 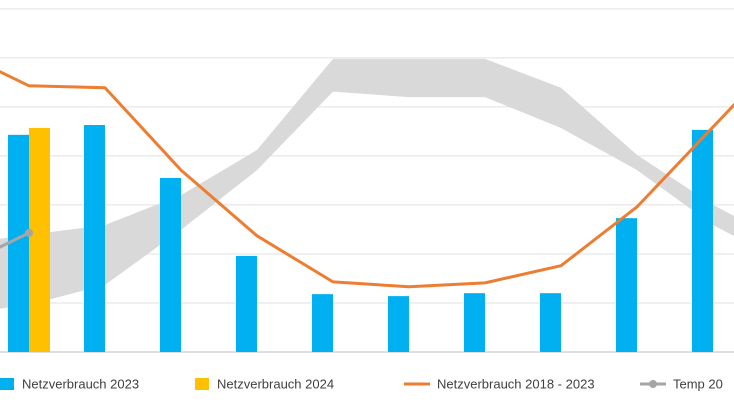 I want to click on legend-label: Netzverbrauch 2018 - 2023, so click(x=516, y=383).